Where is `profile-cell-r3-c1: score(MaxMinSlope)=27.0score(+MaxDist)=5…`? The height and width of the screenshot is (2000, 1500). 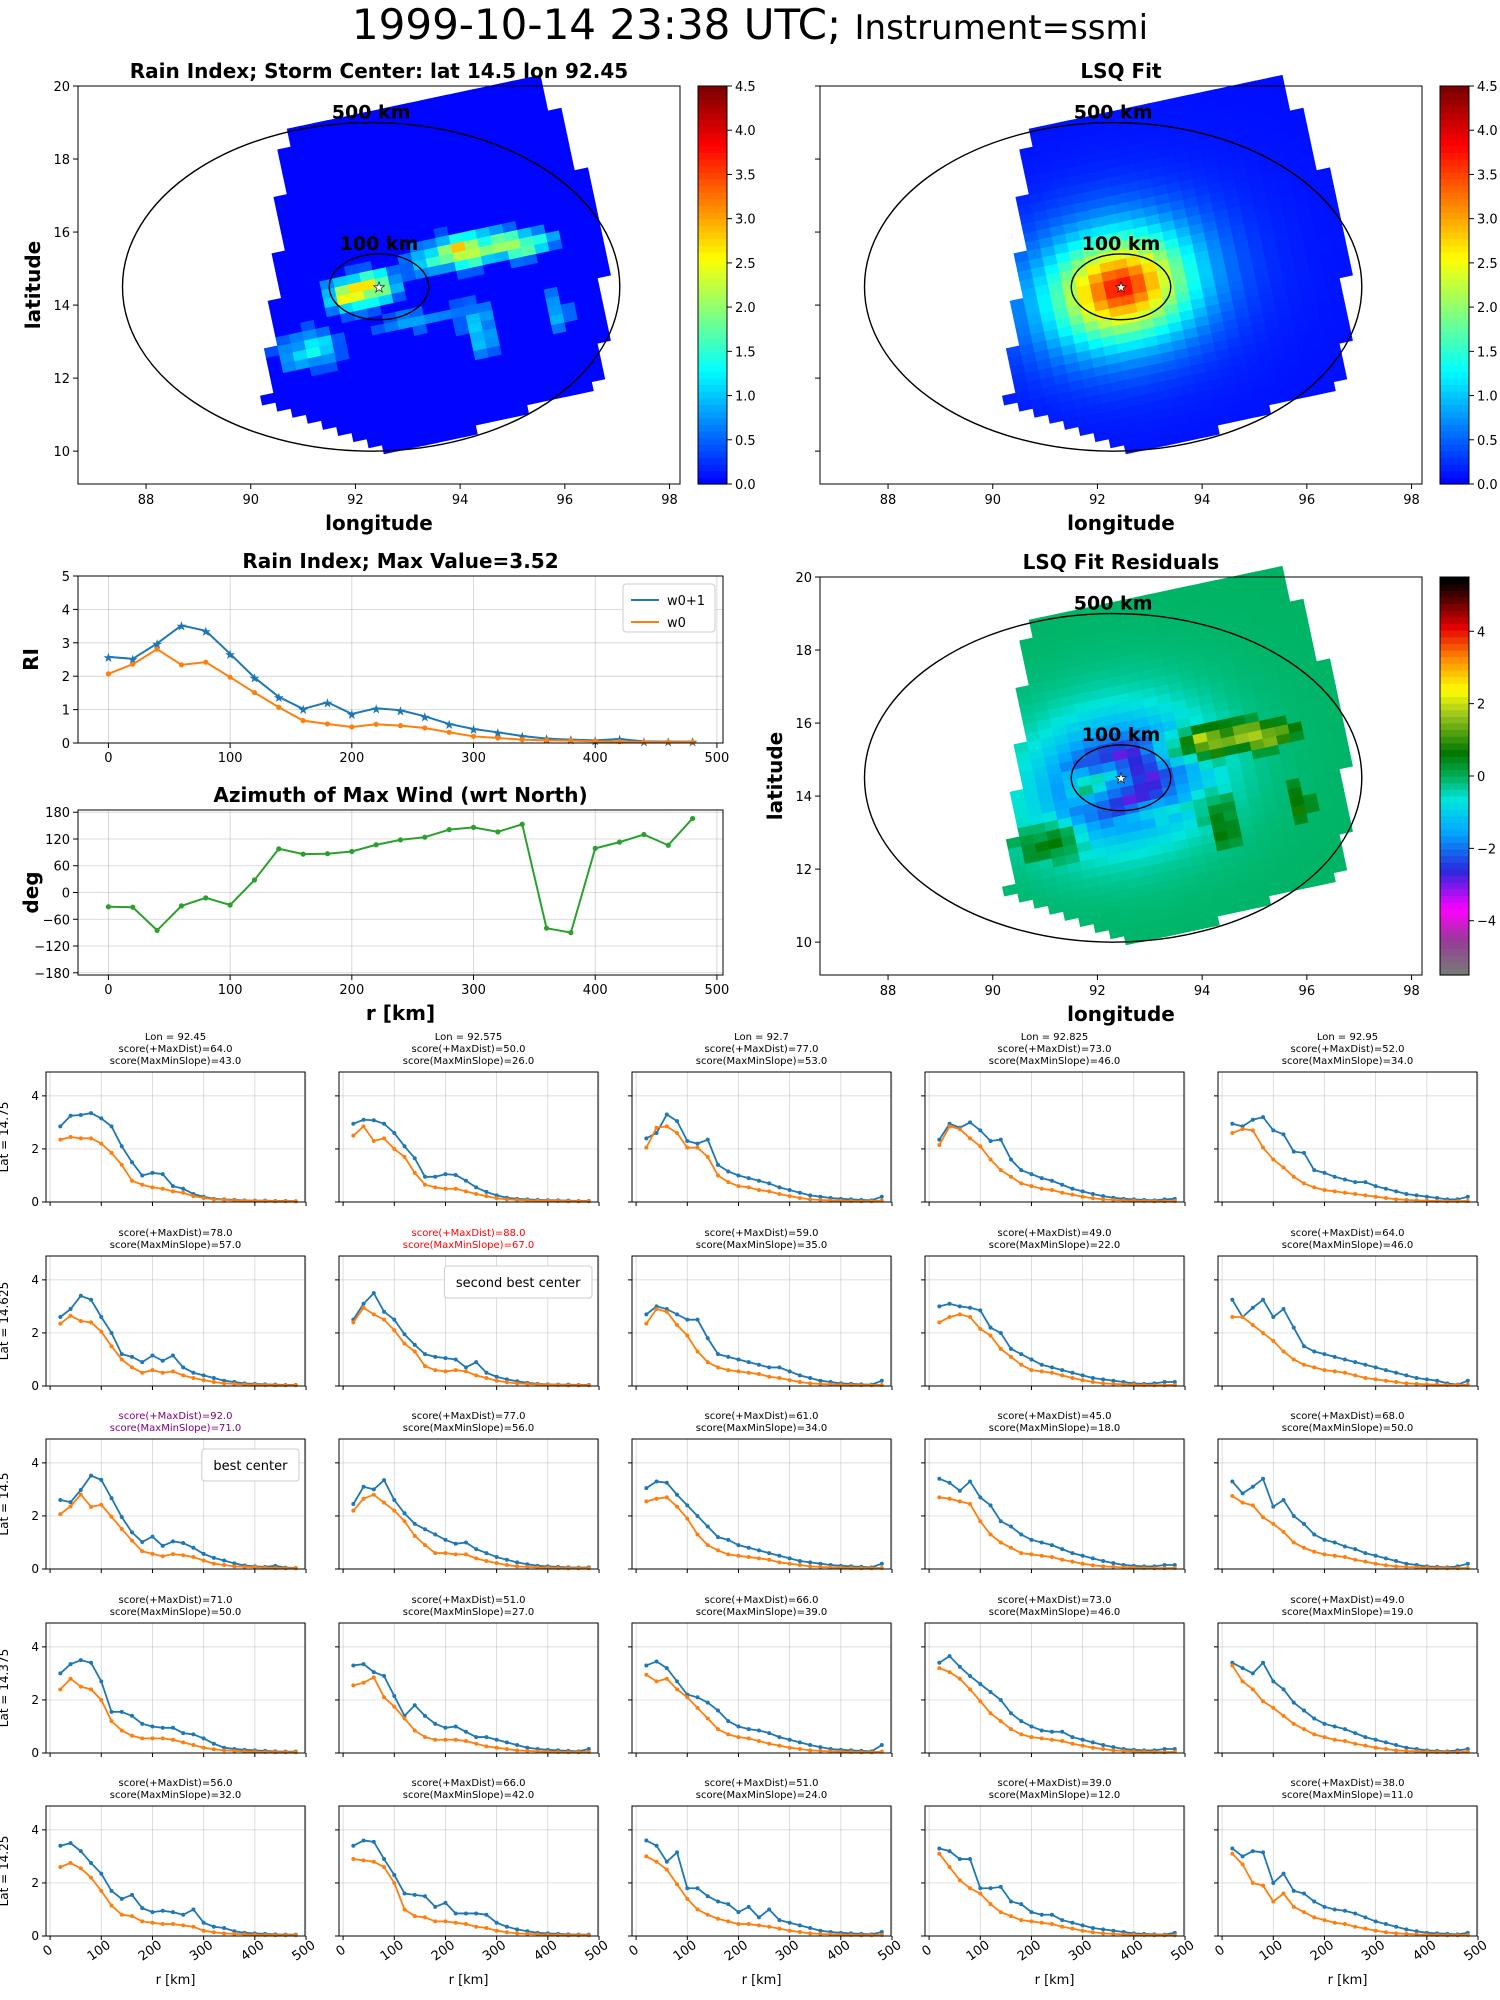
profile-cell-r3-c1: score(MaxMinSlope)=27.0score(+MaxDist)=5… is located at coordinates (467, 1676).